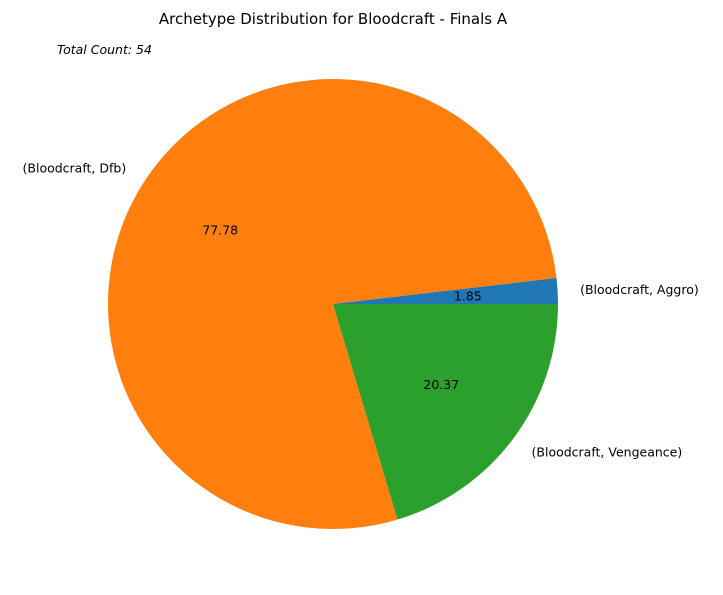  Describe the element at coordinates (104, 49) in the screenshot. I see `total-count-annotation: Total Count: 54` at that location.